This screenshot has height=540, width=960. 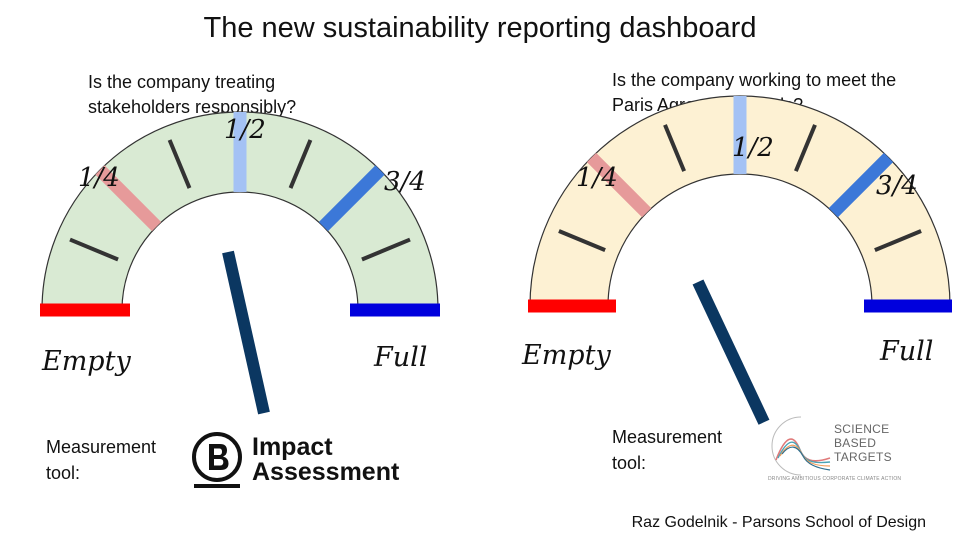 I want to click on logo-text-impact: Impact, so click(x=292, y=447).